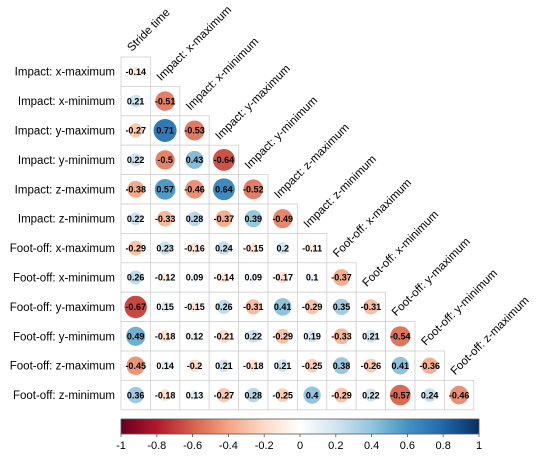  Describe the element at coordinates (156, 446) in the screenshot. I see `color-bar-tick-label: -0.8` at that location.